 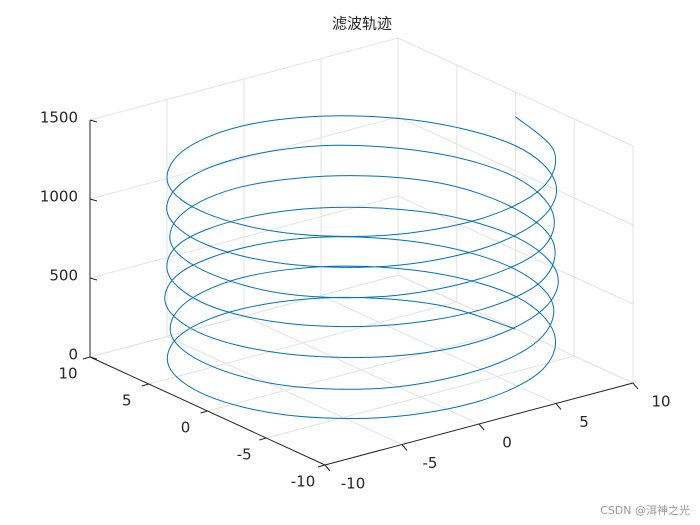 What do you see at coordinates (67, 374) in the screenshot?
I see `y-tick-label: 10` at bounding box center [67, 374].